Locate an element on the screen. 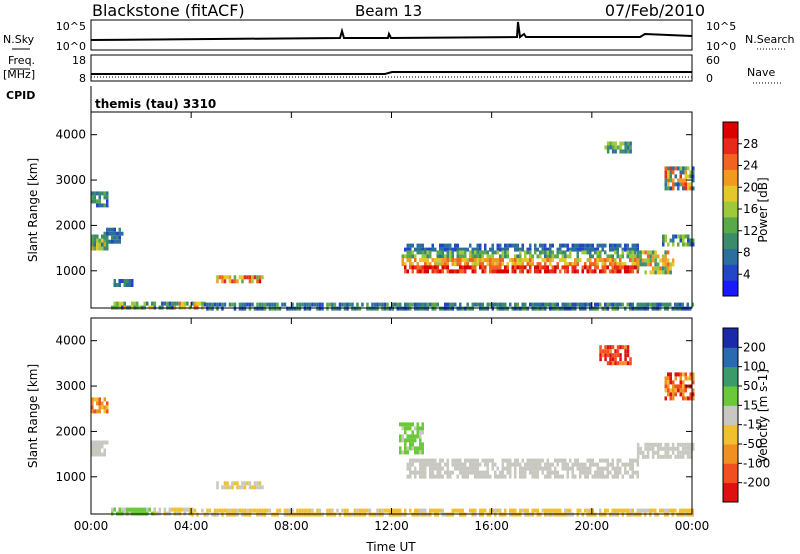  colorbar-tick-label: 24 is located at coordinates (750, 166).